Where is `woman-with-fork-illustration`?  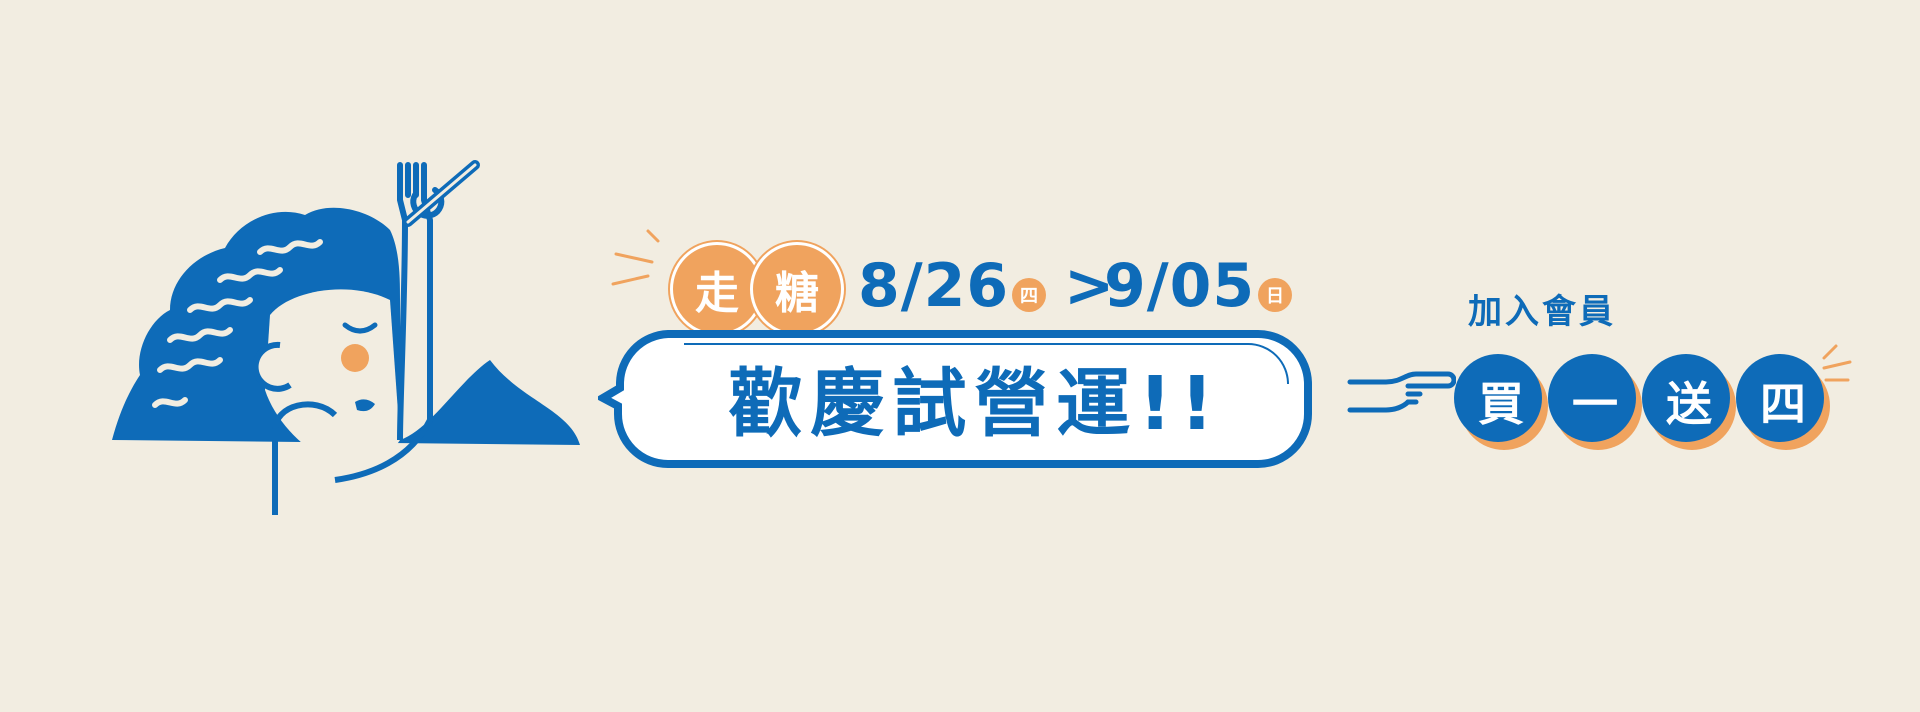 woman-with-fork-illustration is located at coordinates (346, 337).